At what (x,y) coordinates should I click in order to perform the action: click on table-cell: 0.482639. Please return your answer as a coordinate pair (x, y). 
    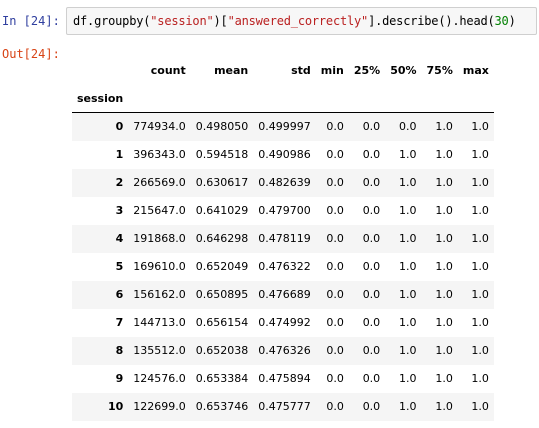
    Looking at the image, I should click on (284, 182).